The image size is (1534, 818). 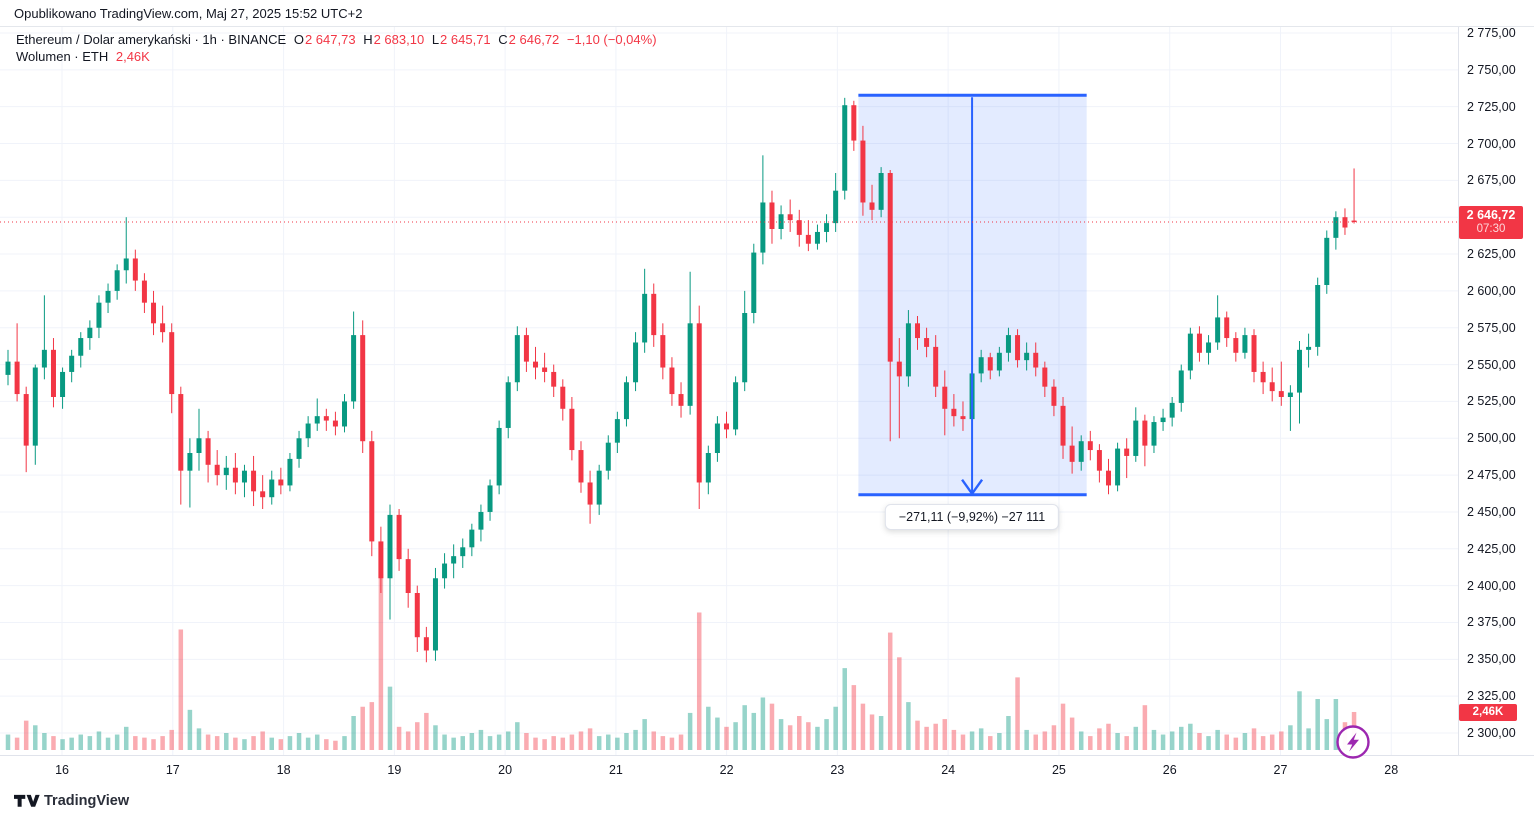 What do you see at coordinates (1491, 106) in the screenshot?
I see `price-tick-label: 2 725,00` at bounding box center [1491, 106].